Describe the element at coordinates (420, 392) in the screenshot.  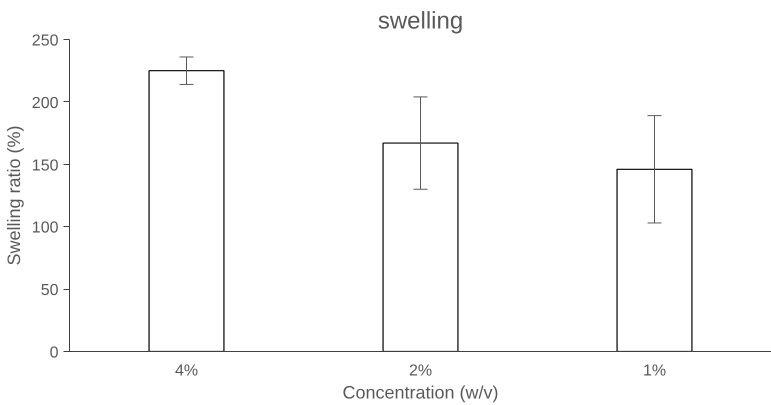
I see `x-axis-title: Concentration (w/v)` at that location.